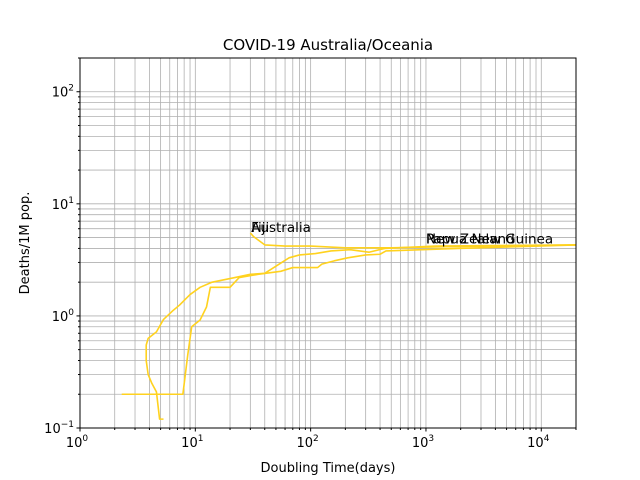 The height and width of the screenshot is (480, 640). I want to click on series-annotation: Papua New Guinea, so click(489, 239).